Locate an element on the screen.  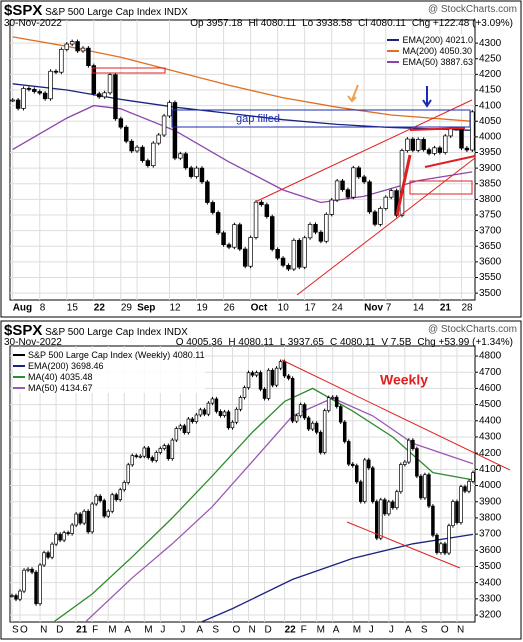
legend-label: S&P 500 Large Cap Index (Weekly) 4080.11 is located at coordinates (116, 354).